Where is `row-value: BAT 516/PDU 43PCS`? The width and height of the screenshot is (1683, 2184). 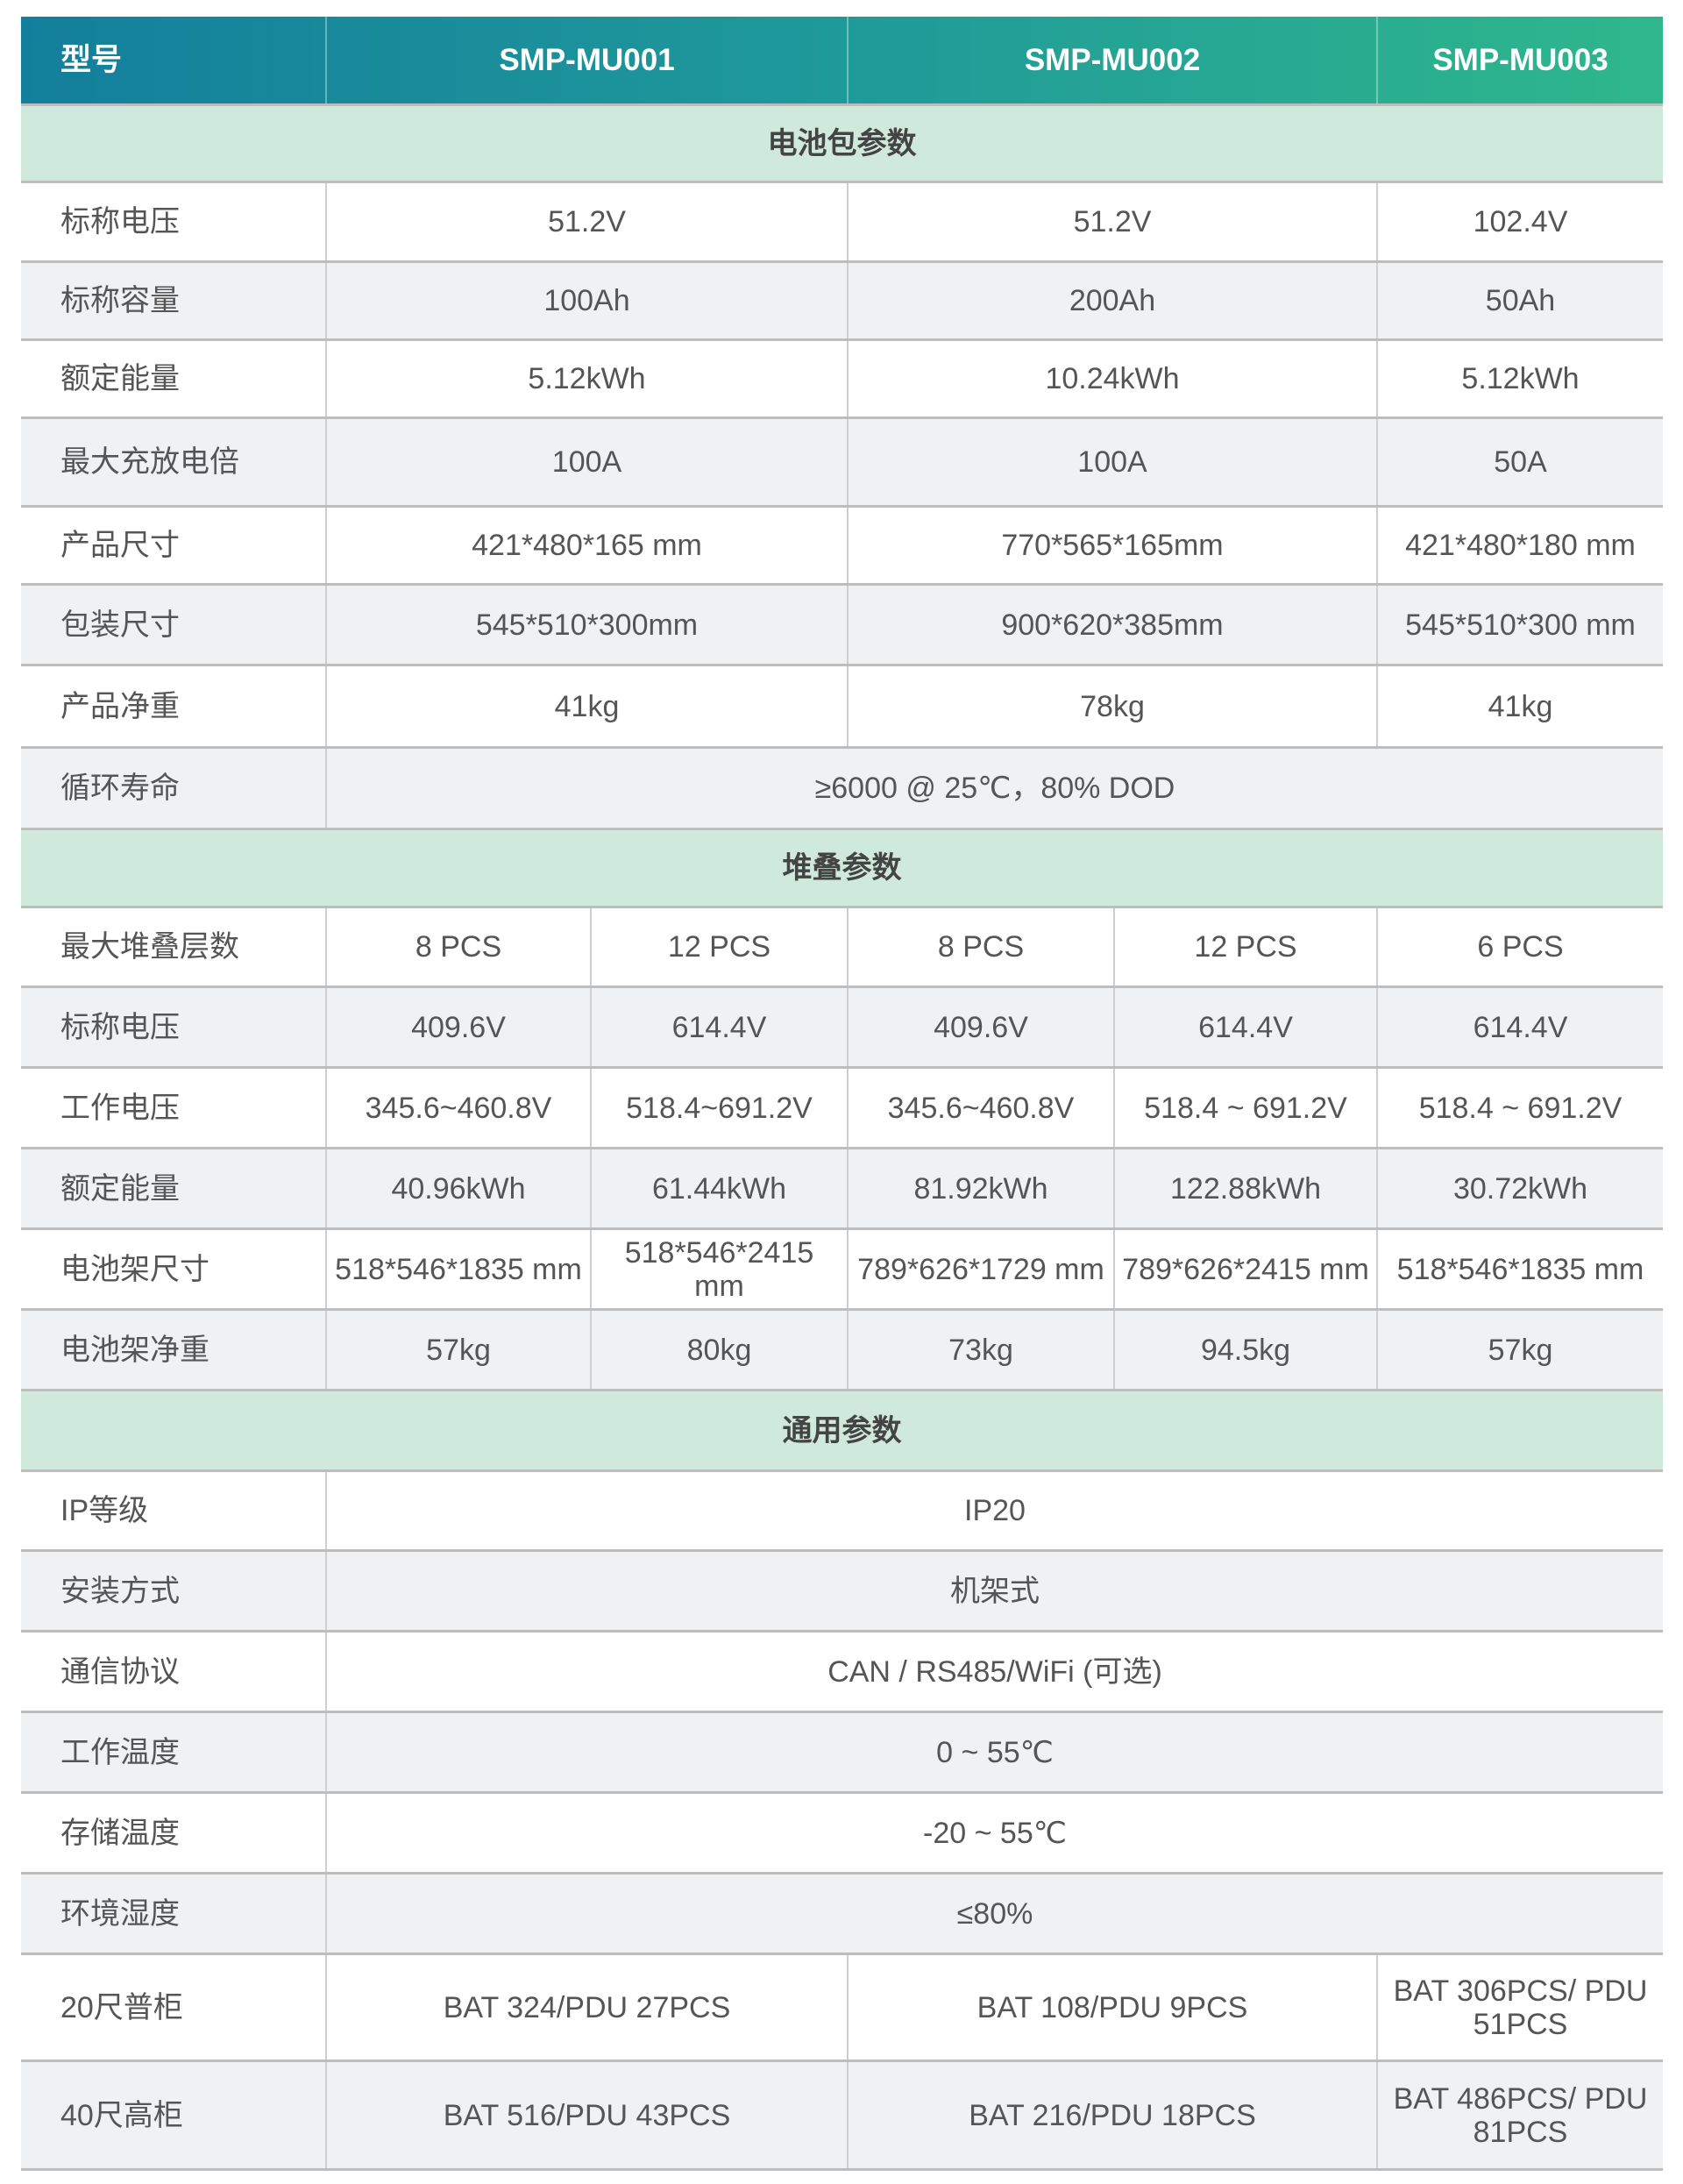 row-value: BAT 516/PDU 43PCS is located at coordinates (586, 2115).